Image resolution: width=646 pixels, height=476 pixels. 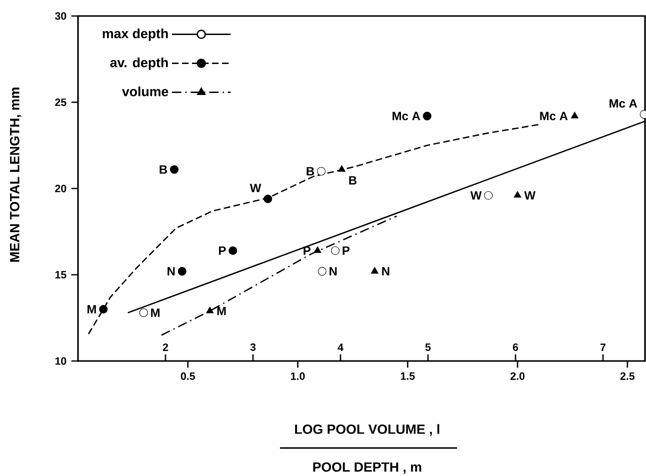 What do you see at coordinates (367, 468) in the screenshot?
I see `x2-axis-title: POOL DEPTH , m` at bounding box center [367, 468].